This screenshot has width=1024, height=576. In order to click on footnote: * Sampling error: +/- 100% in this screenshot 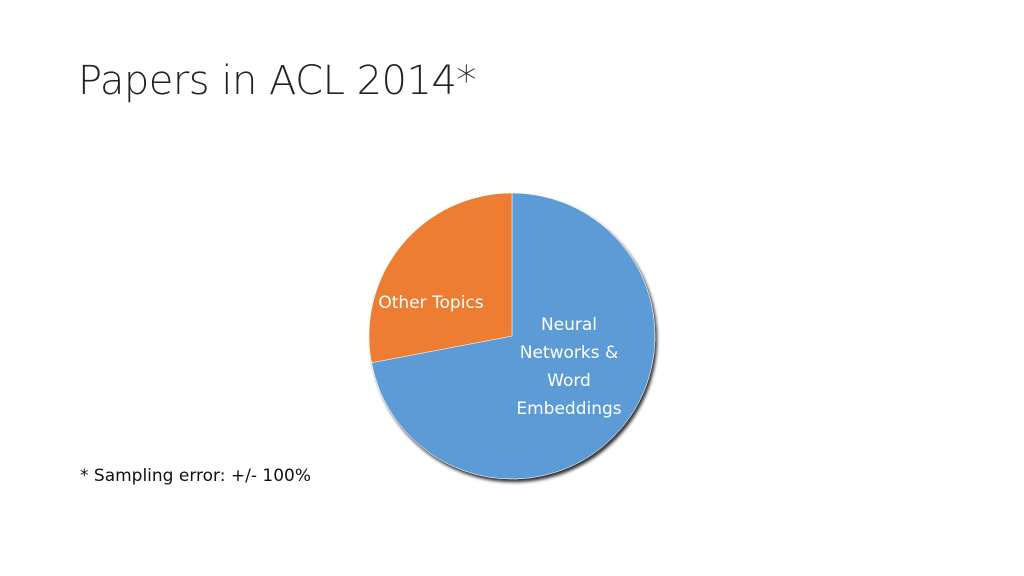, I will do `click(195, 476)`.